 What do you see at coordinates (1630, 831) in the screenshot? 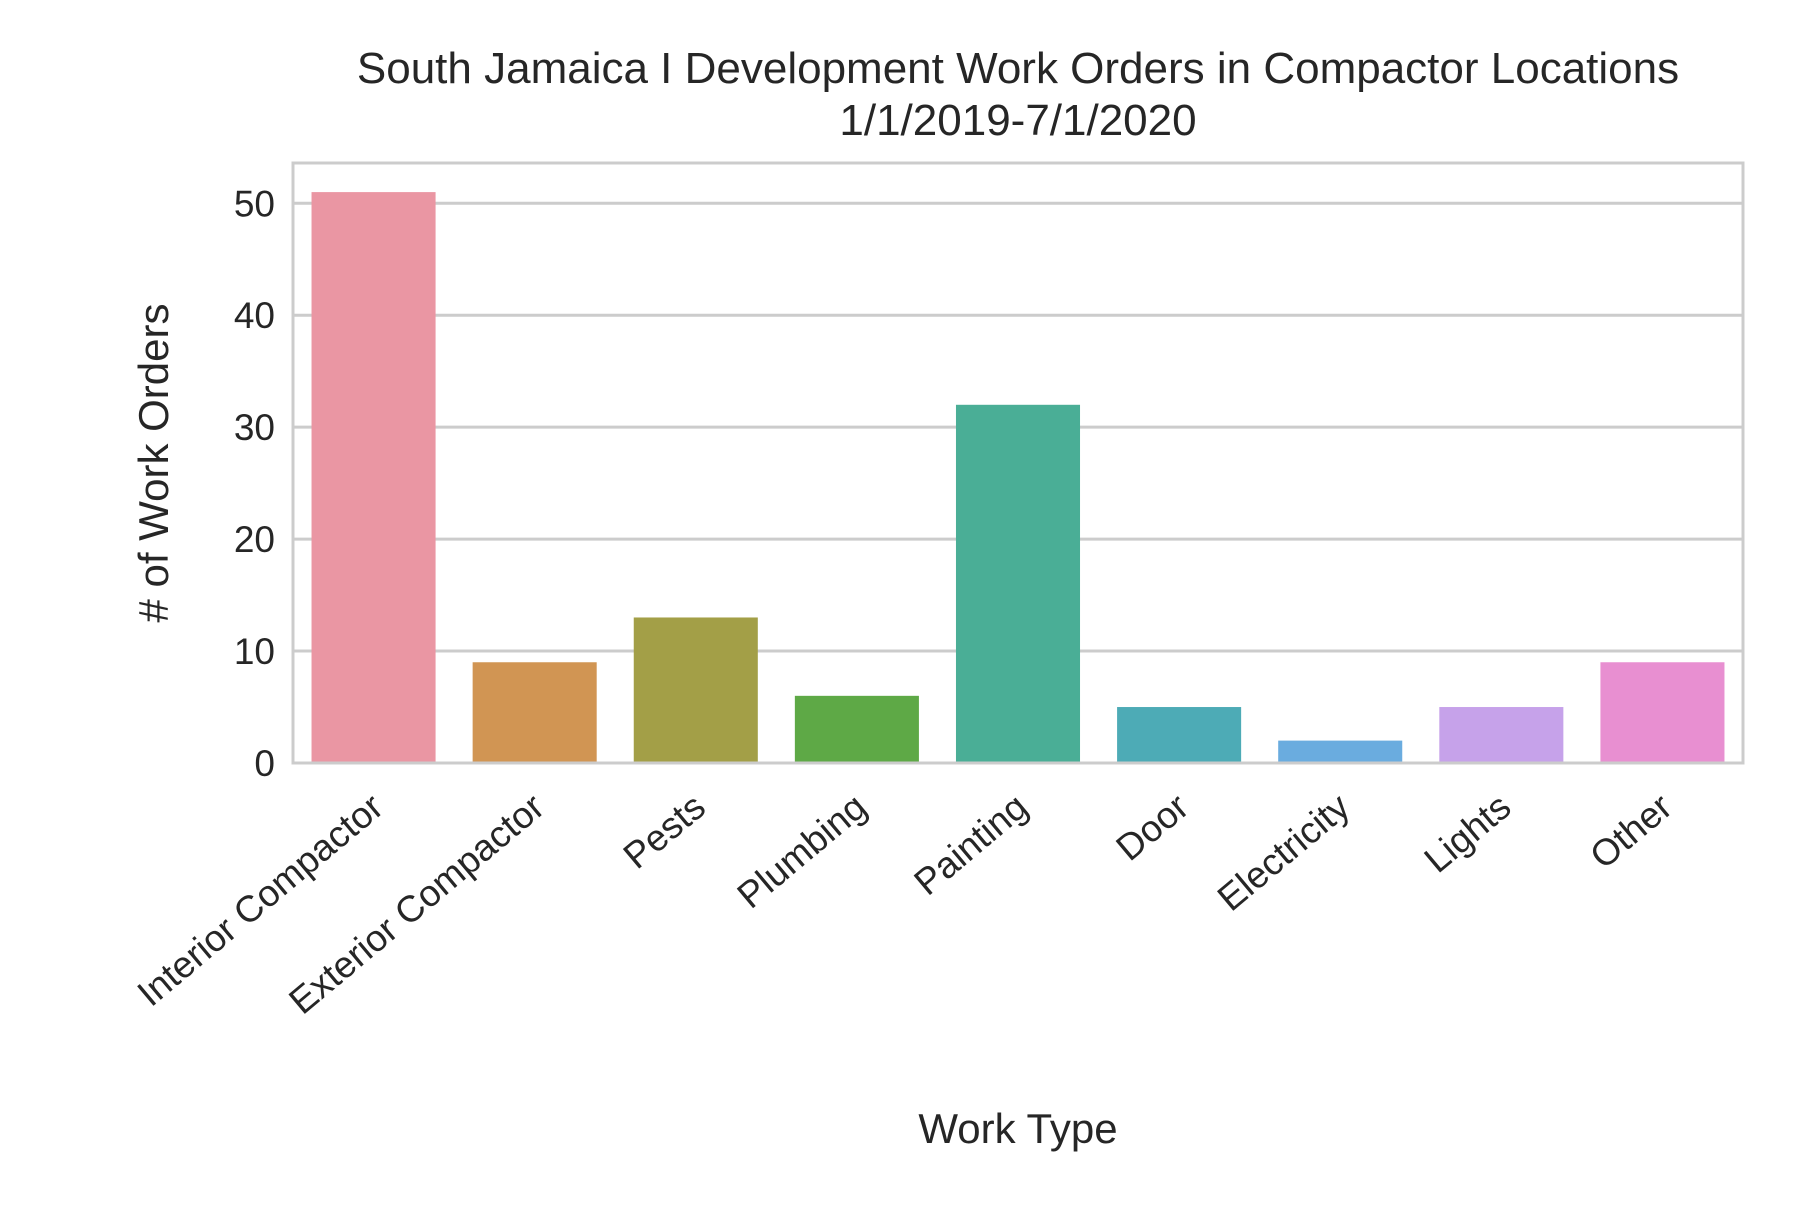
I see `x-tick-label: Other` at bounding box center [1630, 831].